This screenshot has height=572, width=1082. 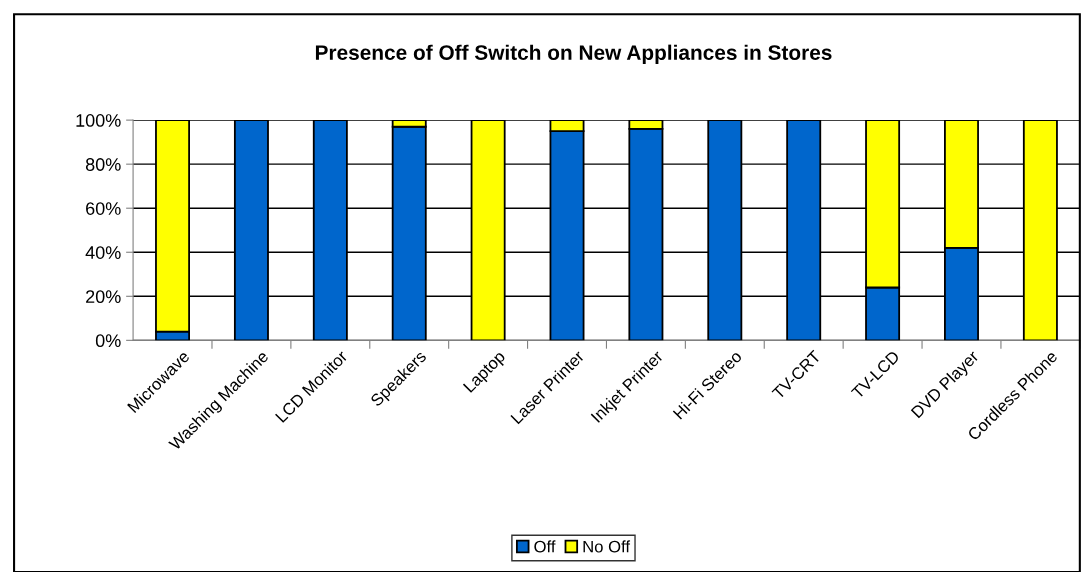 I want to click on y-tick-label: 80%, so click(x=103, y=164).